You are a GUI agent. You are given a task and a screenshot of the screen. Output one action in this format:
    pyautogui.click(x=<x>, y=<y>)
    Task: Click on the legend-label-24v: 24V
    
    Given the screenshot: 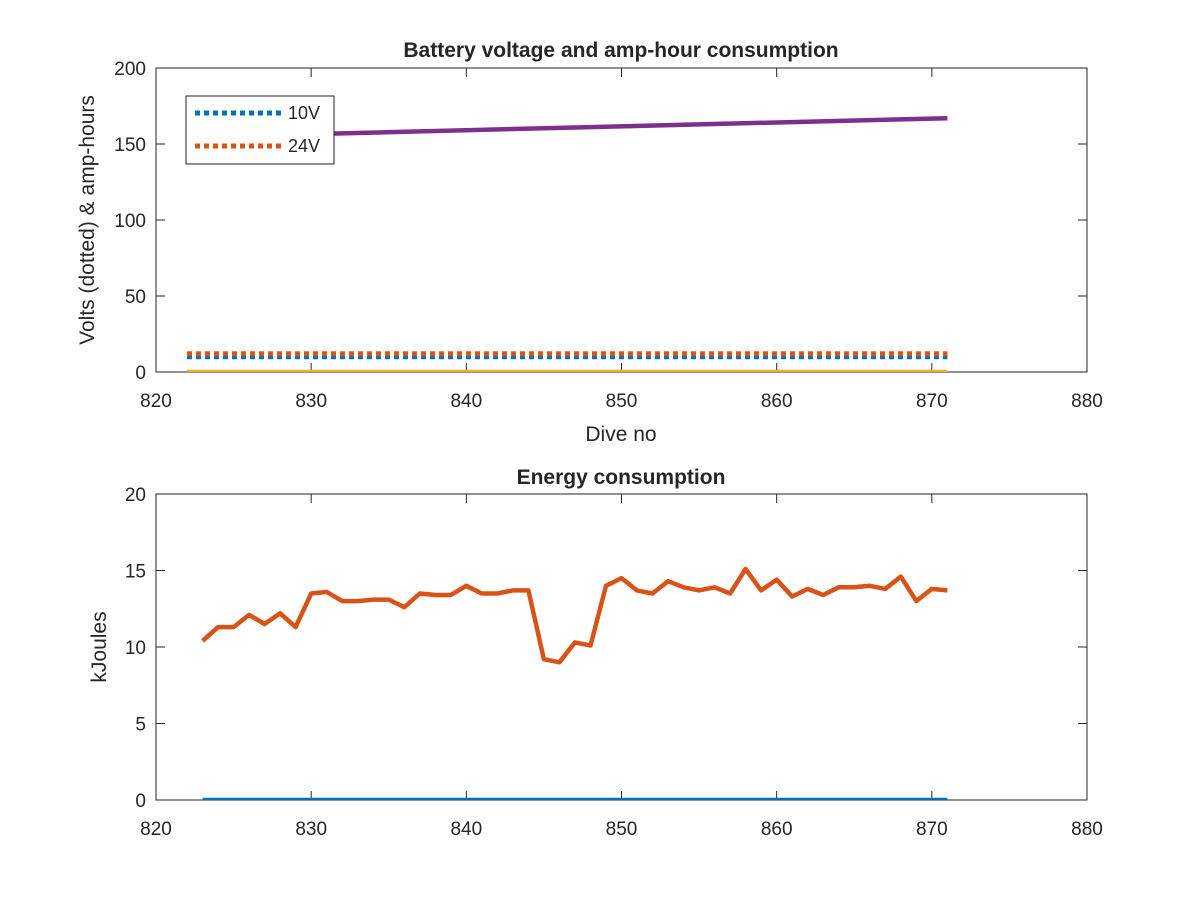 What is the action you would take?
    pyautogui.click(x=304, y=146)
    